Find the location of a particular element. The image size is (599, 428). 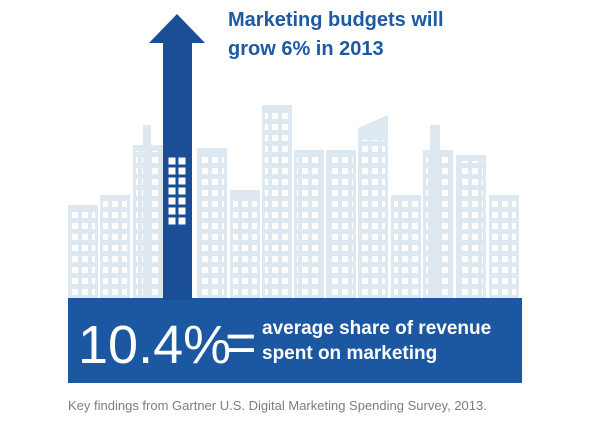

banner-line: spent on marketing is located at coordinates (349, 353).